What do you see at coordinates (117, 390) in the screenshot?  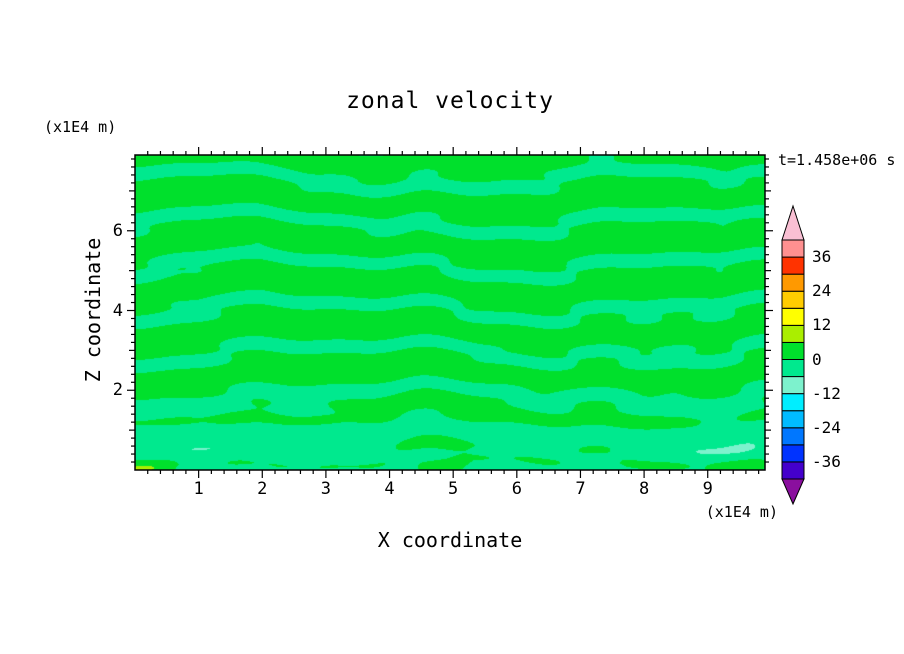 I see `z-tick-label: 2` at bounding box center [117, 390].